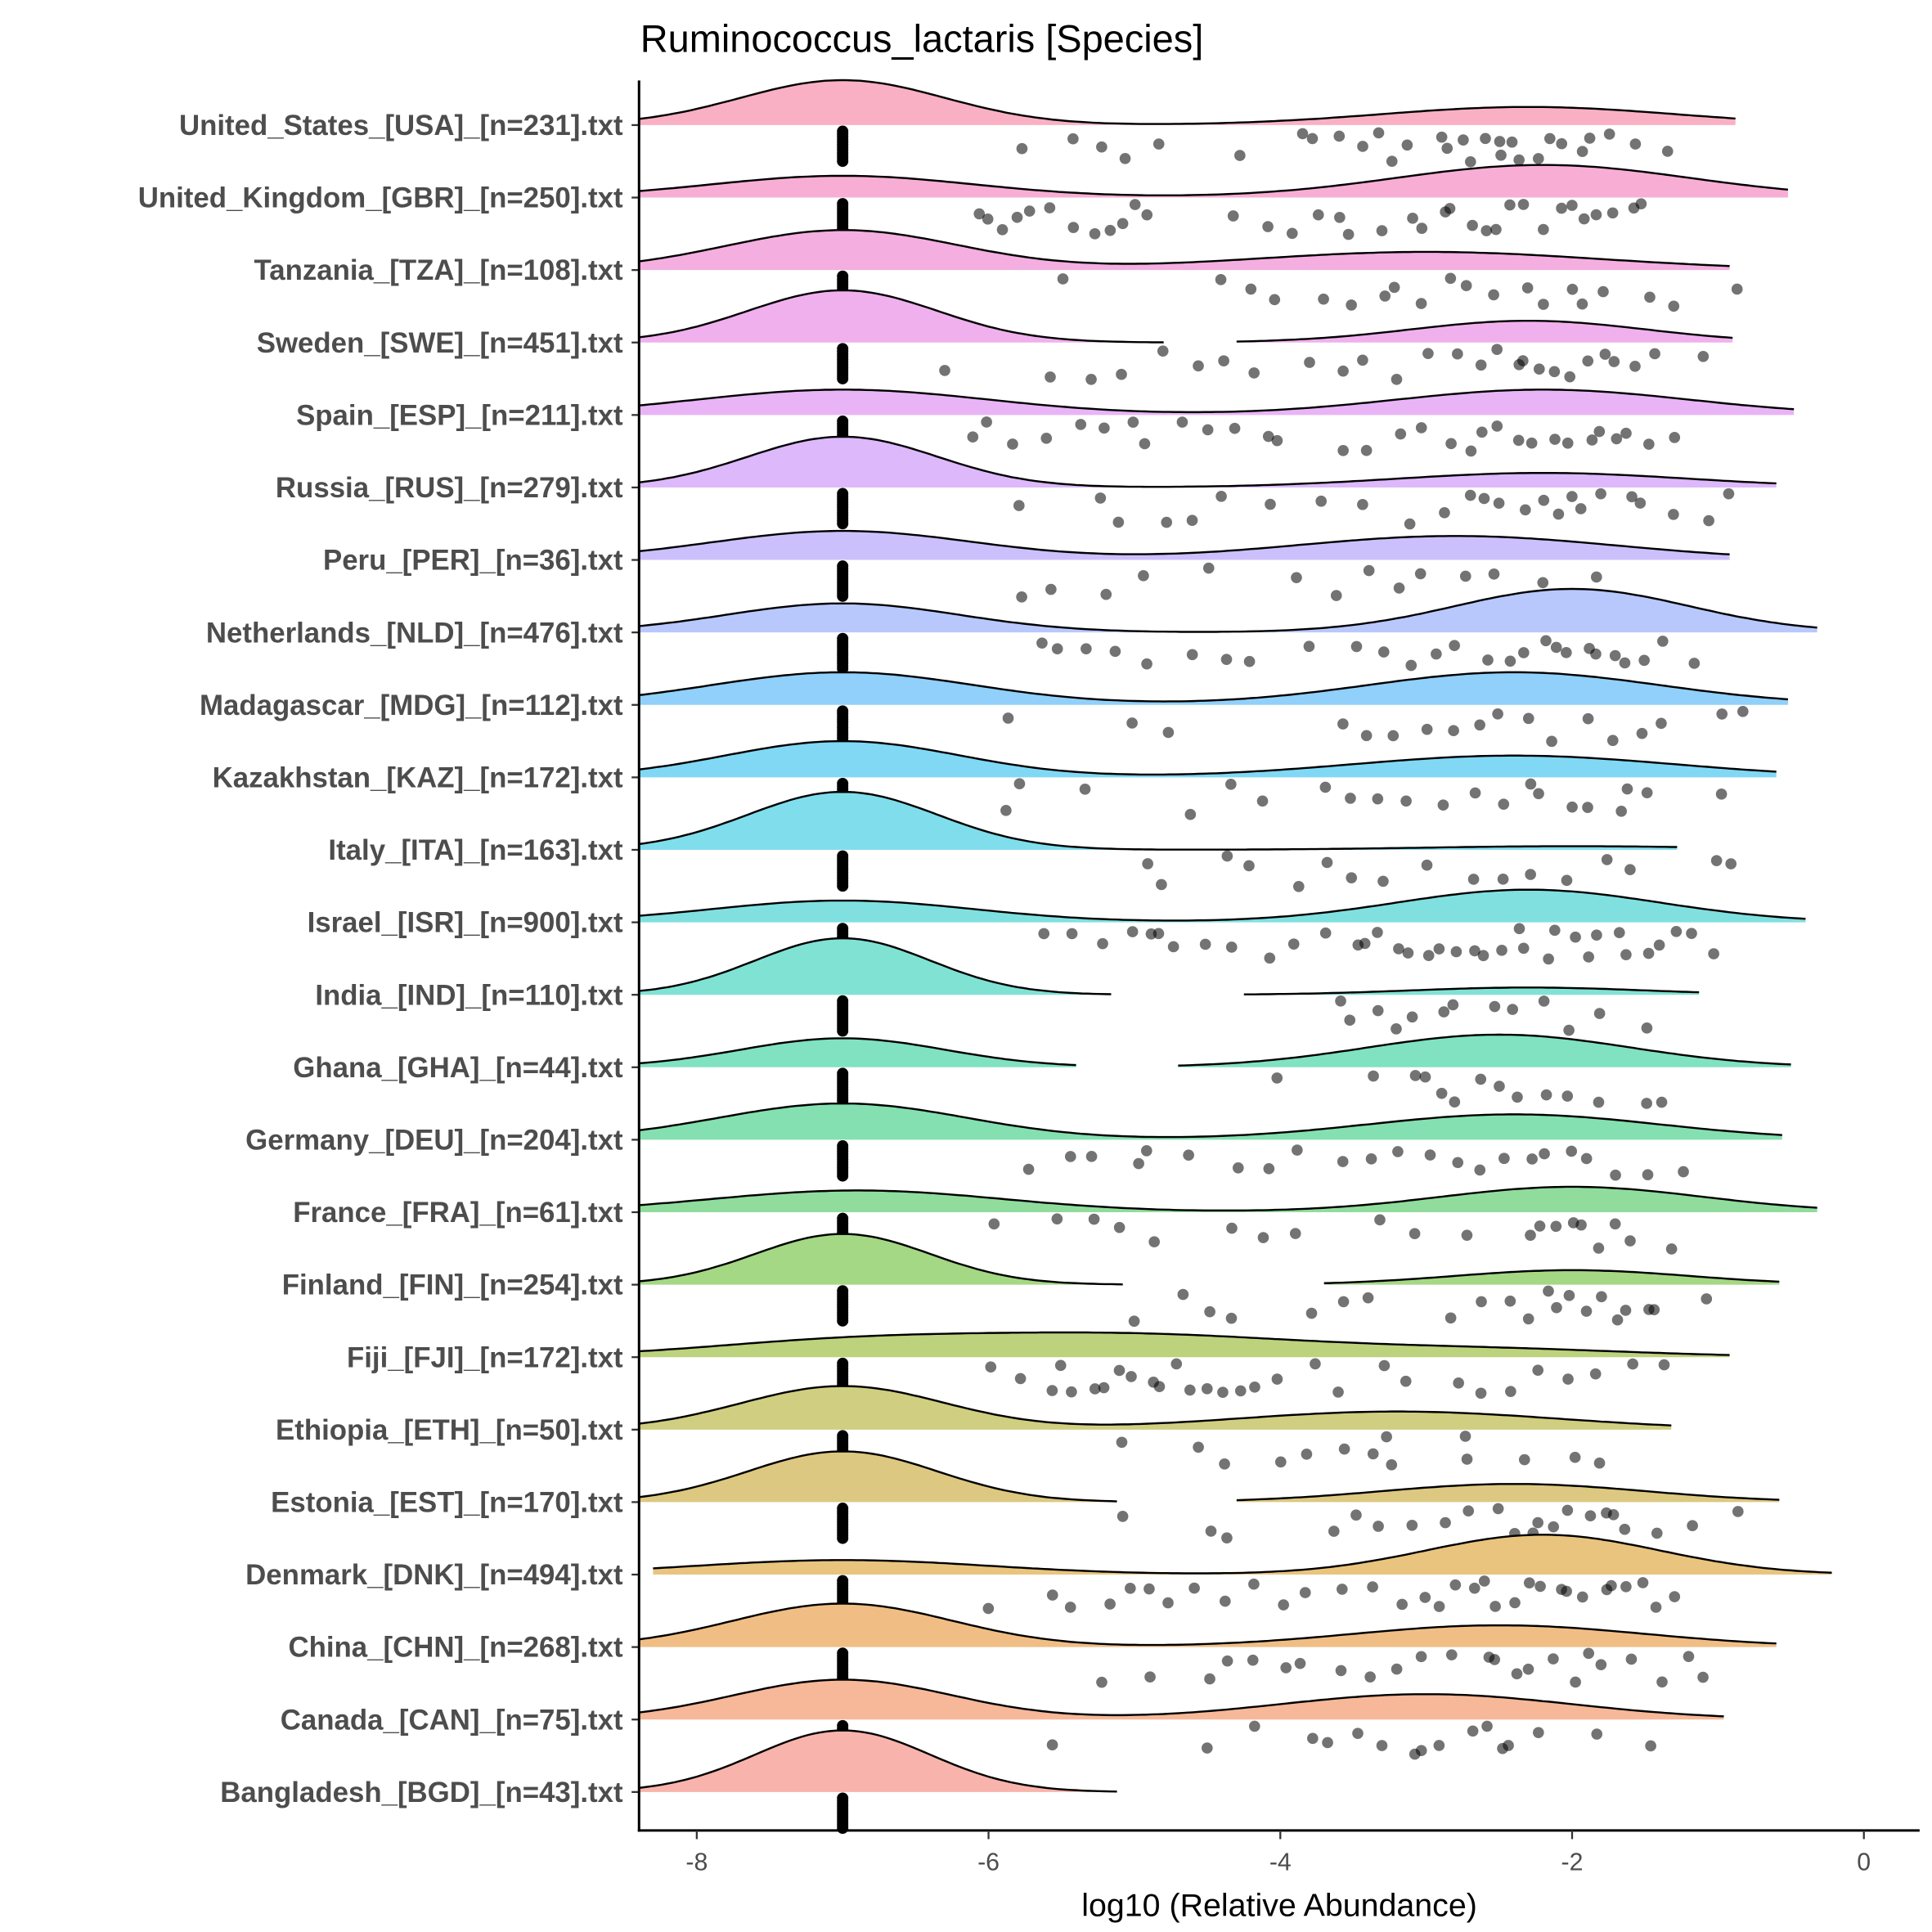 The width and height of the screenshot is (1932, 1932). What do you see at coordinates (843, 1321) in the screenshot?
I see `floor-point` at bounding box center [843, 1321].